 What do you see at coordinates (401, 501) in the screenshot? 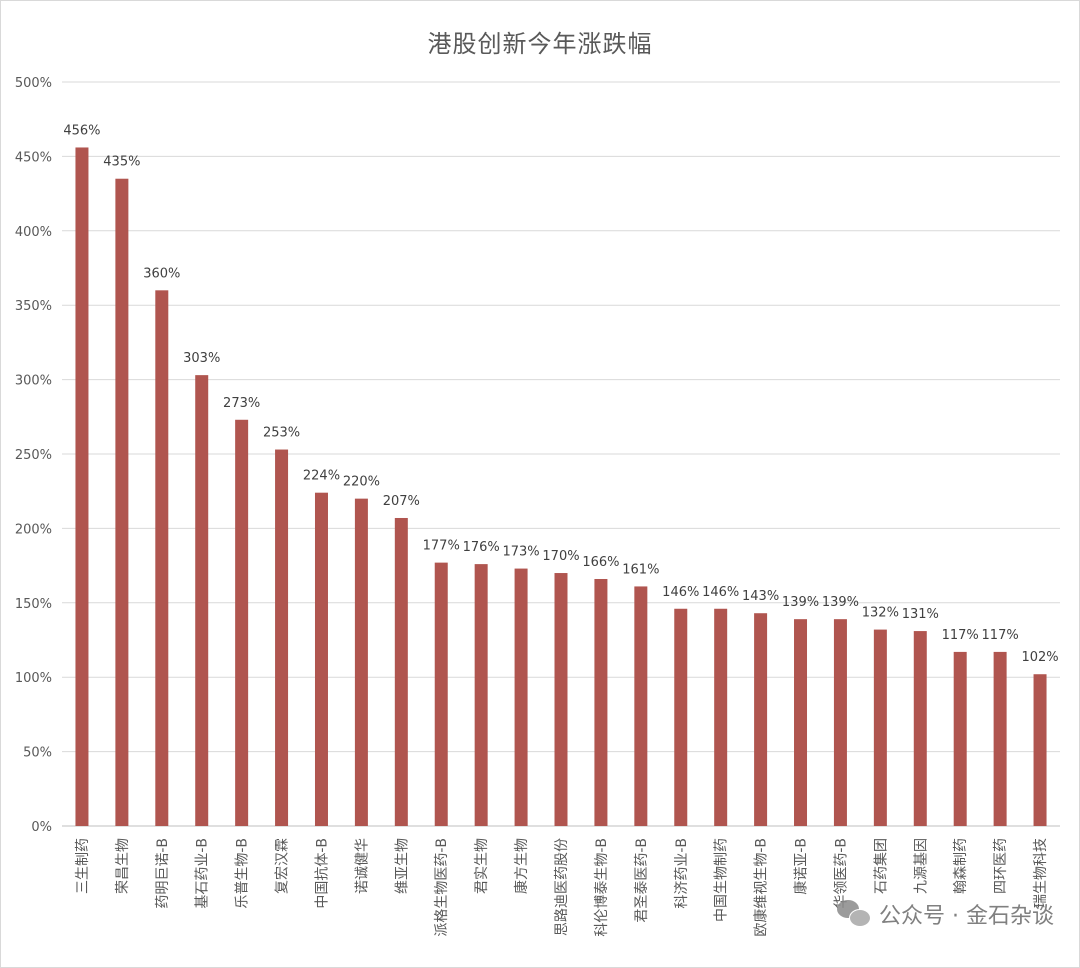
I see `data-label: 207%` at bounding box center [401, 501].